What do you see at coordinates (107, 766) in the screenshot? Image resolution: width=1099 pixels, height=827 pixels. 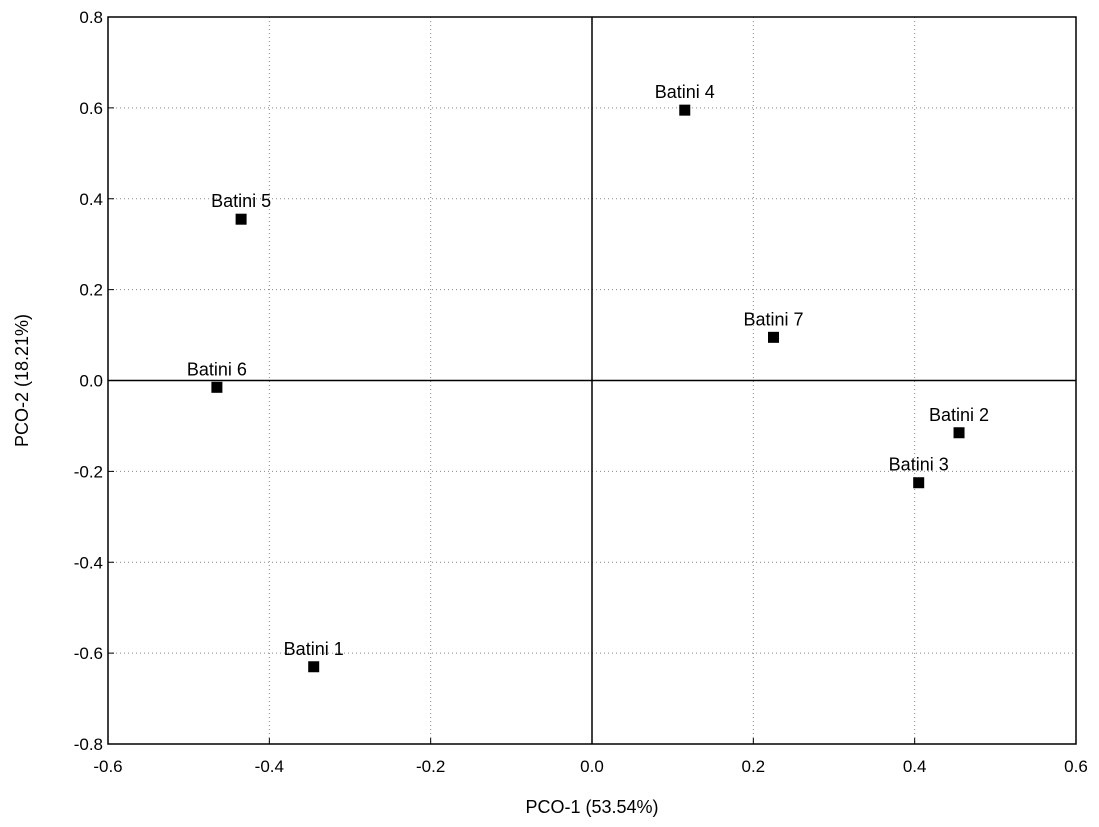 I see `x-tick-label: -0.6` at bounding box center [107, 766].